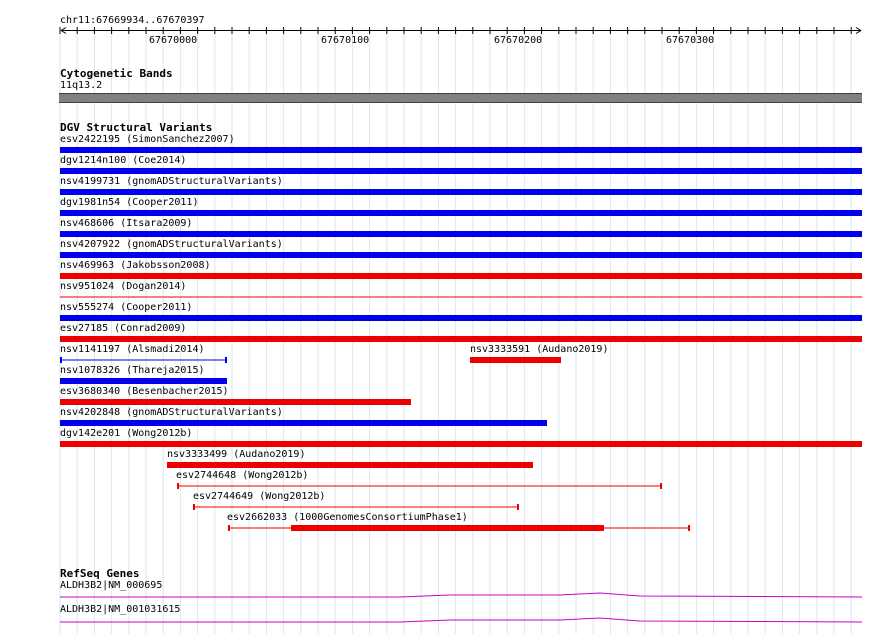  Describe the element at coordinates (63, 30) in the screenshot. I see `ruler-left-arrow` at that location.